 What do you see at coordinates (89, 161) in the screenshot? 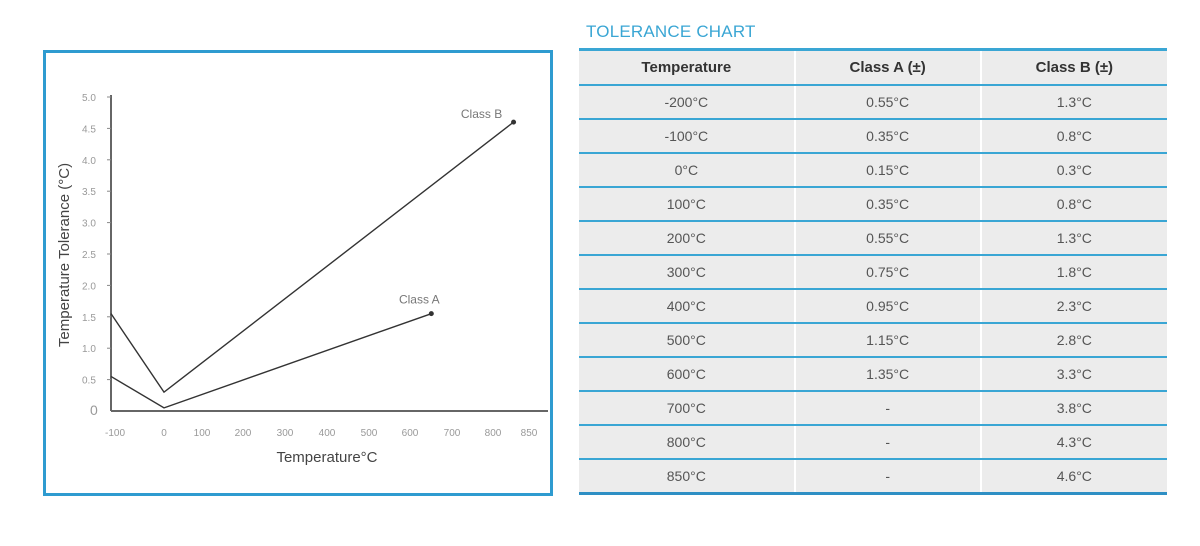
I see `y-tick-label: 4.0` at bounding box center [89, 161].